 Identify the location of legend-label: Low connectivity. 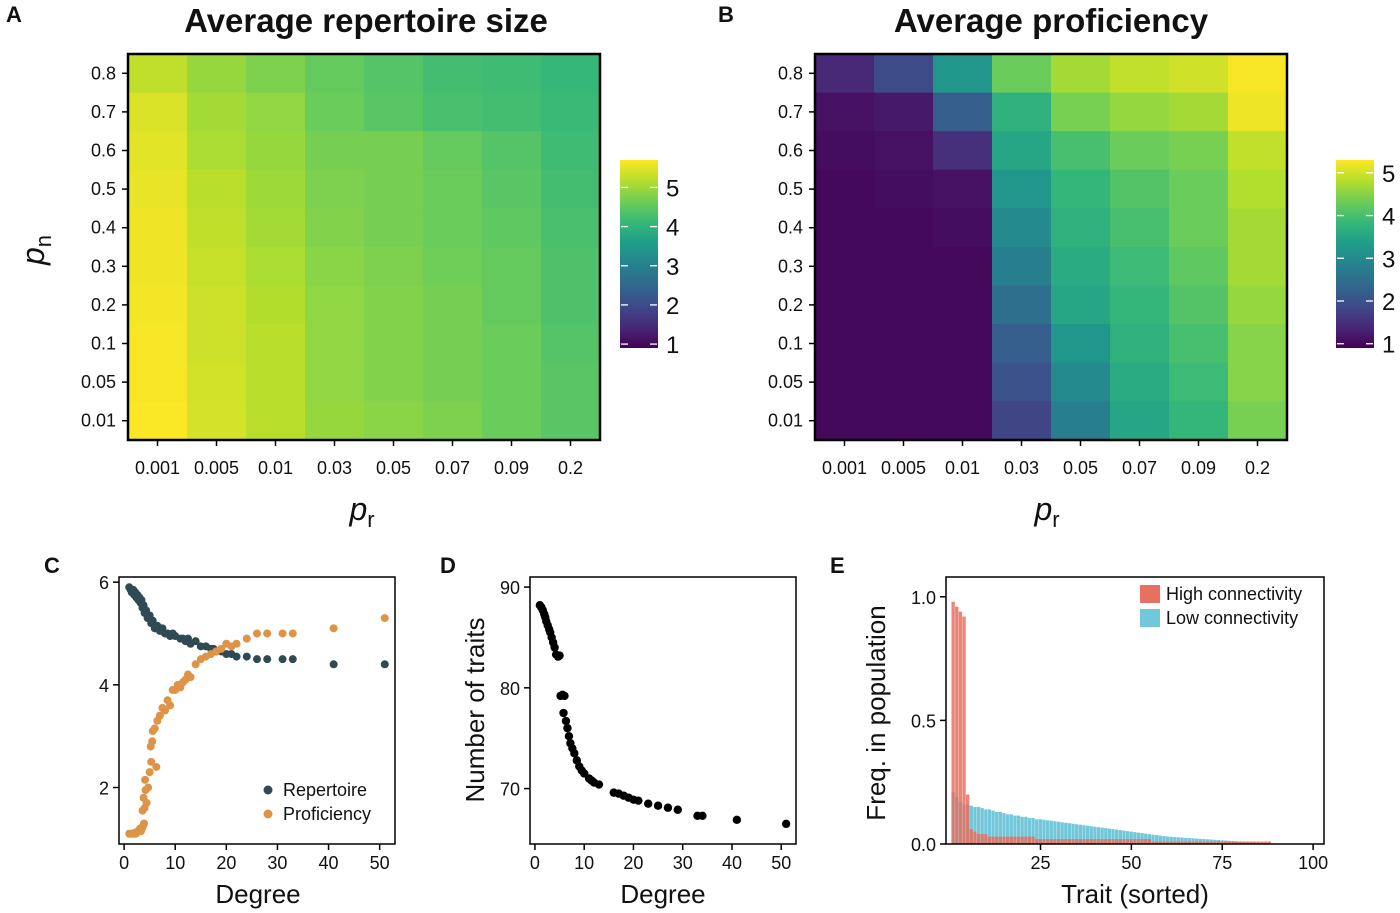
(1232, 618).